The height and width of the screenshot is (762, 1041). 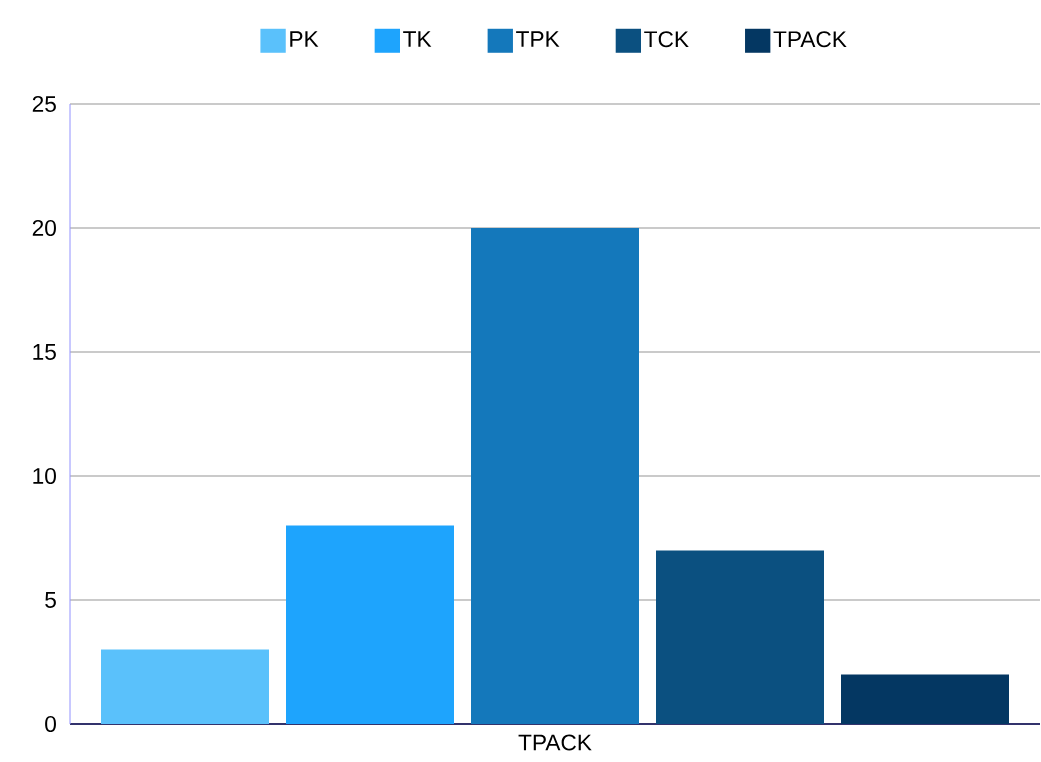 What do you see at coordinates (810, 39) in the screenshot?
I see `legend-label: TPACK` at bounding box center [810, 39].